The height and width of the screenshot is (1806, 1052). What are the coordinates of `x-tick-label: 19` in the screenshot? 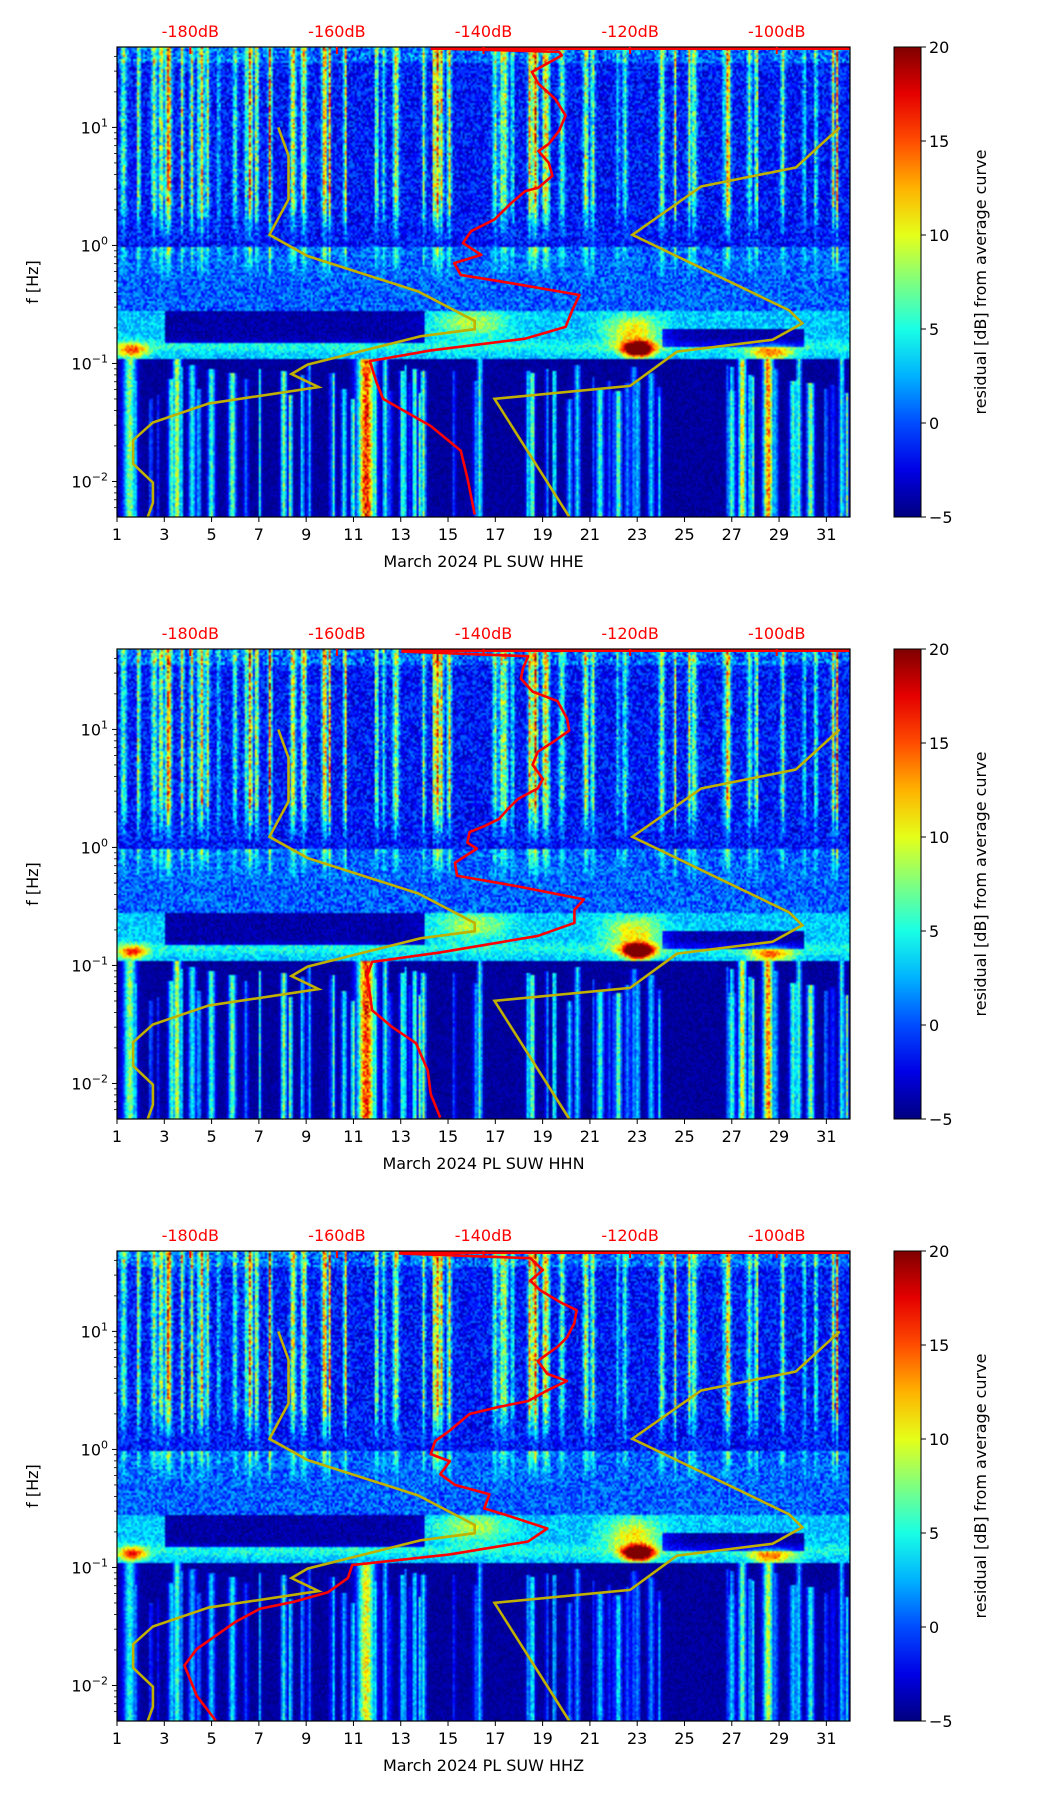 It's located at (542, 1136).